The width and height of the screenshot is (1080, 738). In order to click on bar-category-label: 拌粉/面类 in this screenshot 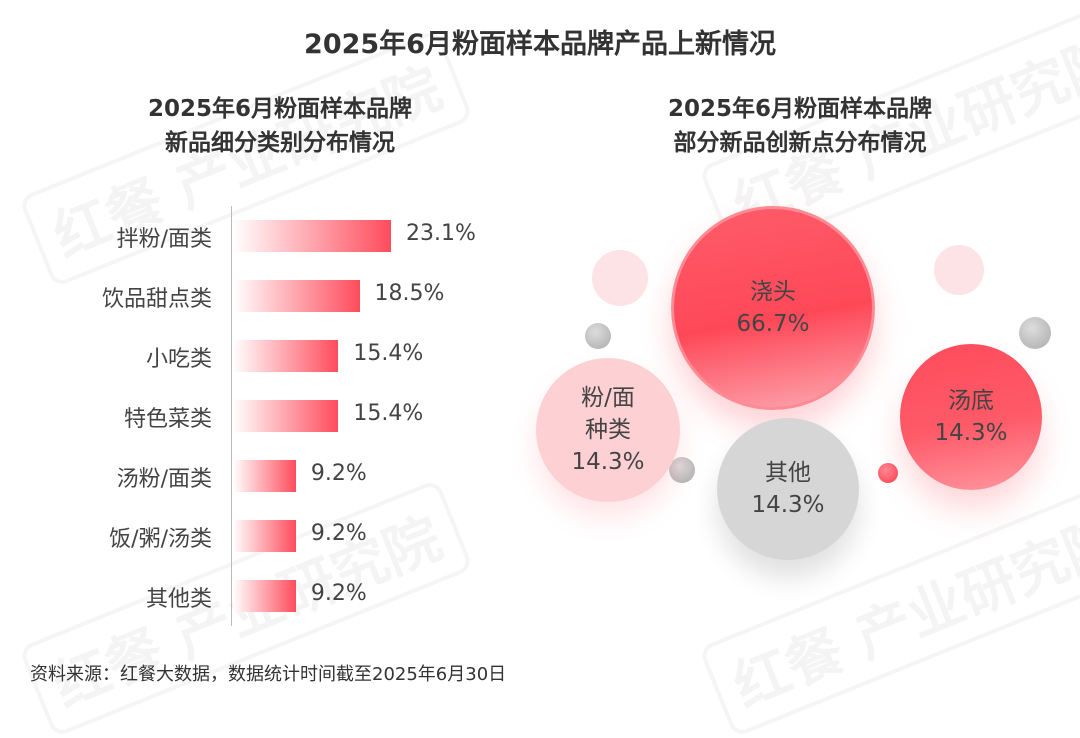, I will do `click(164, 239)`.